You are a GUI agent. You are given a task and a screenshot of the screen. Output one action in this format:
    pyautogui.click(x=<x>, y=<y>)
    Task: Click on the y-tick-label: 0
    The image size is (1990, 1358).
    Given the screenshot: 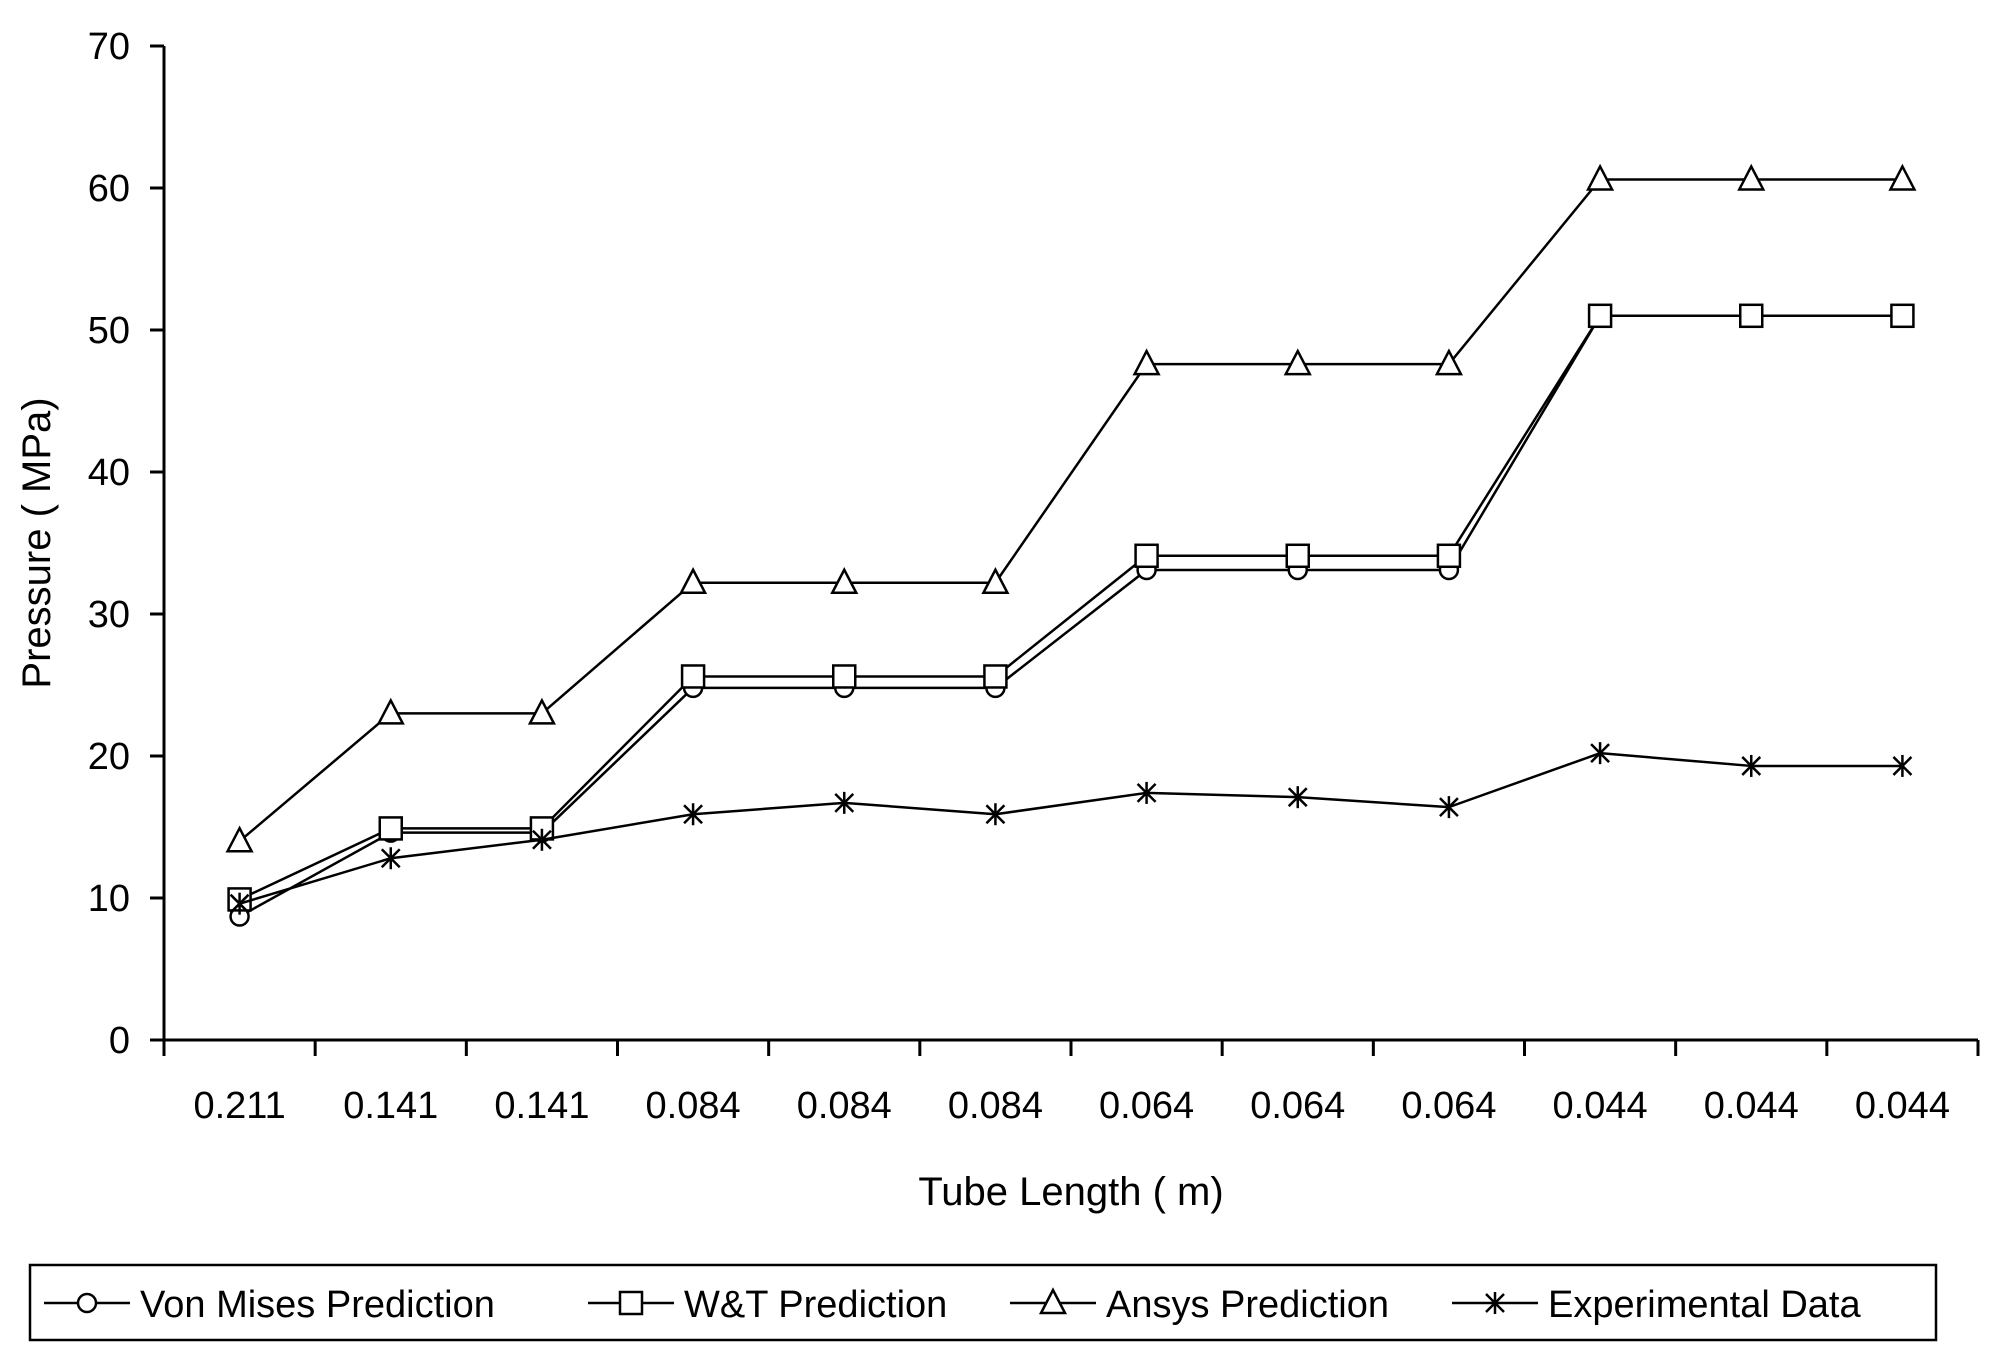 What is the action you would take?
    pyautogui.click(x=119, y=1041)
    